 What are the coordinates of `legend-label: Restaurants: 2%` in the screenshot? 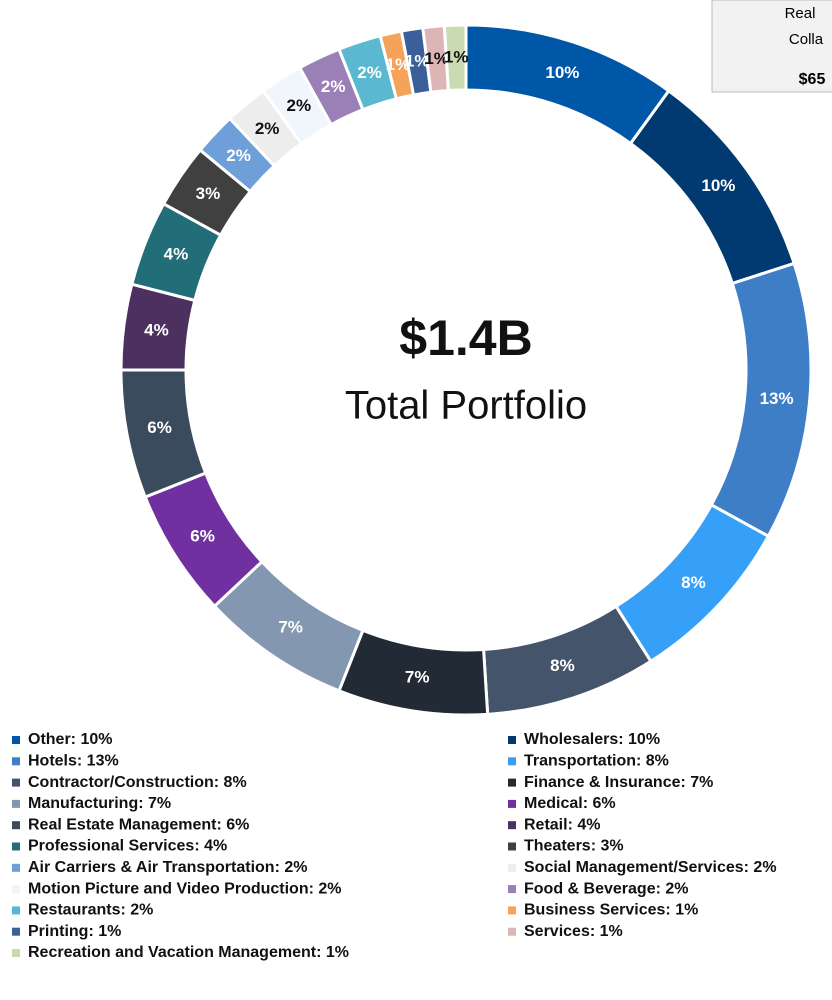 It's located at (90, 910).